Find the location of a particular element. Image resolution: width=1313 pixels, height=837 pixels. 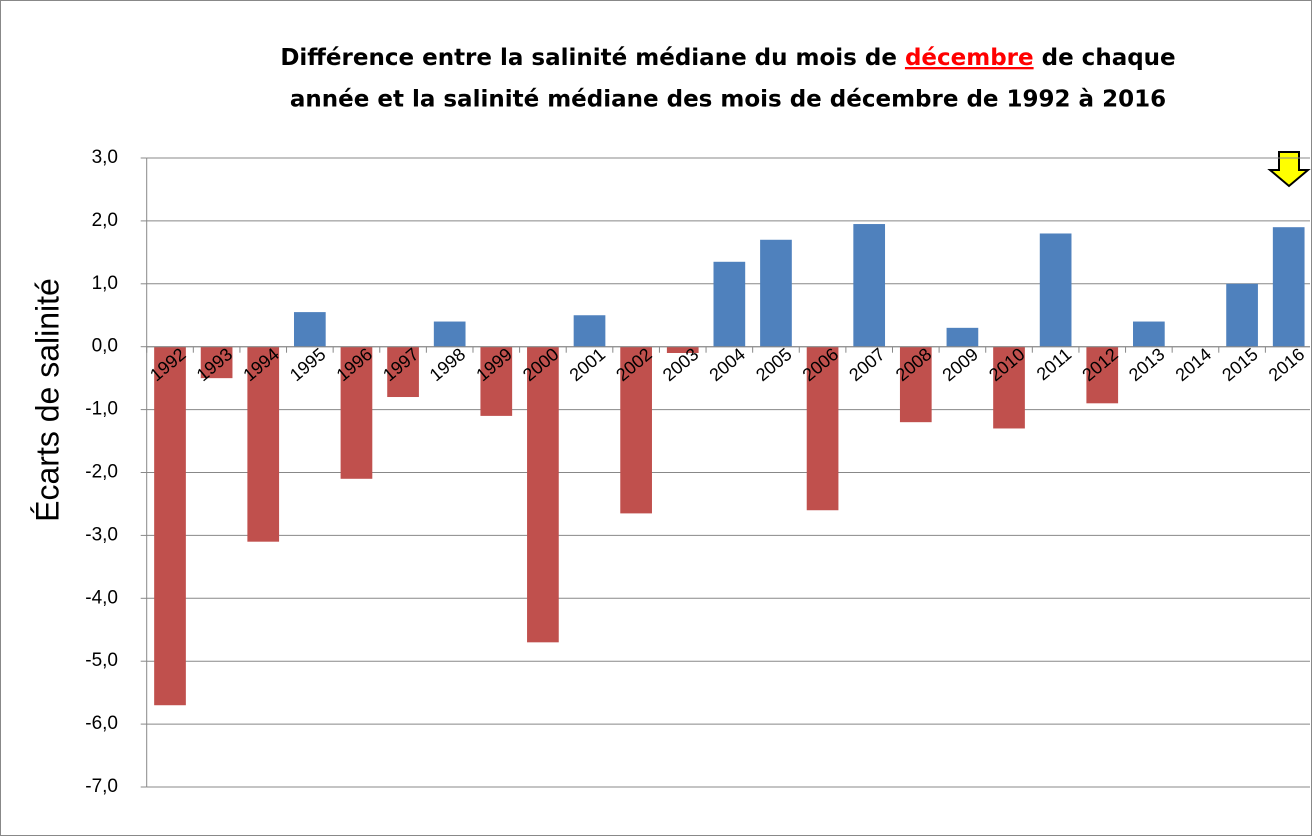

y-tick-label: 2,0 is located at coordinates (105, 220).